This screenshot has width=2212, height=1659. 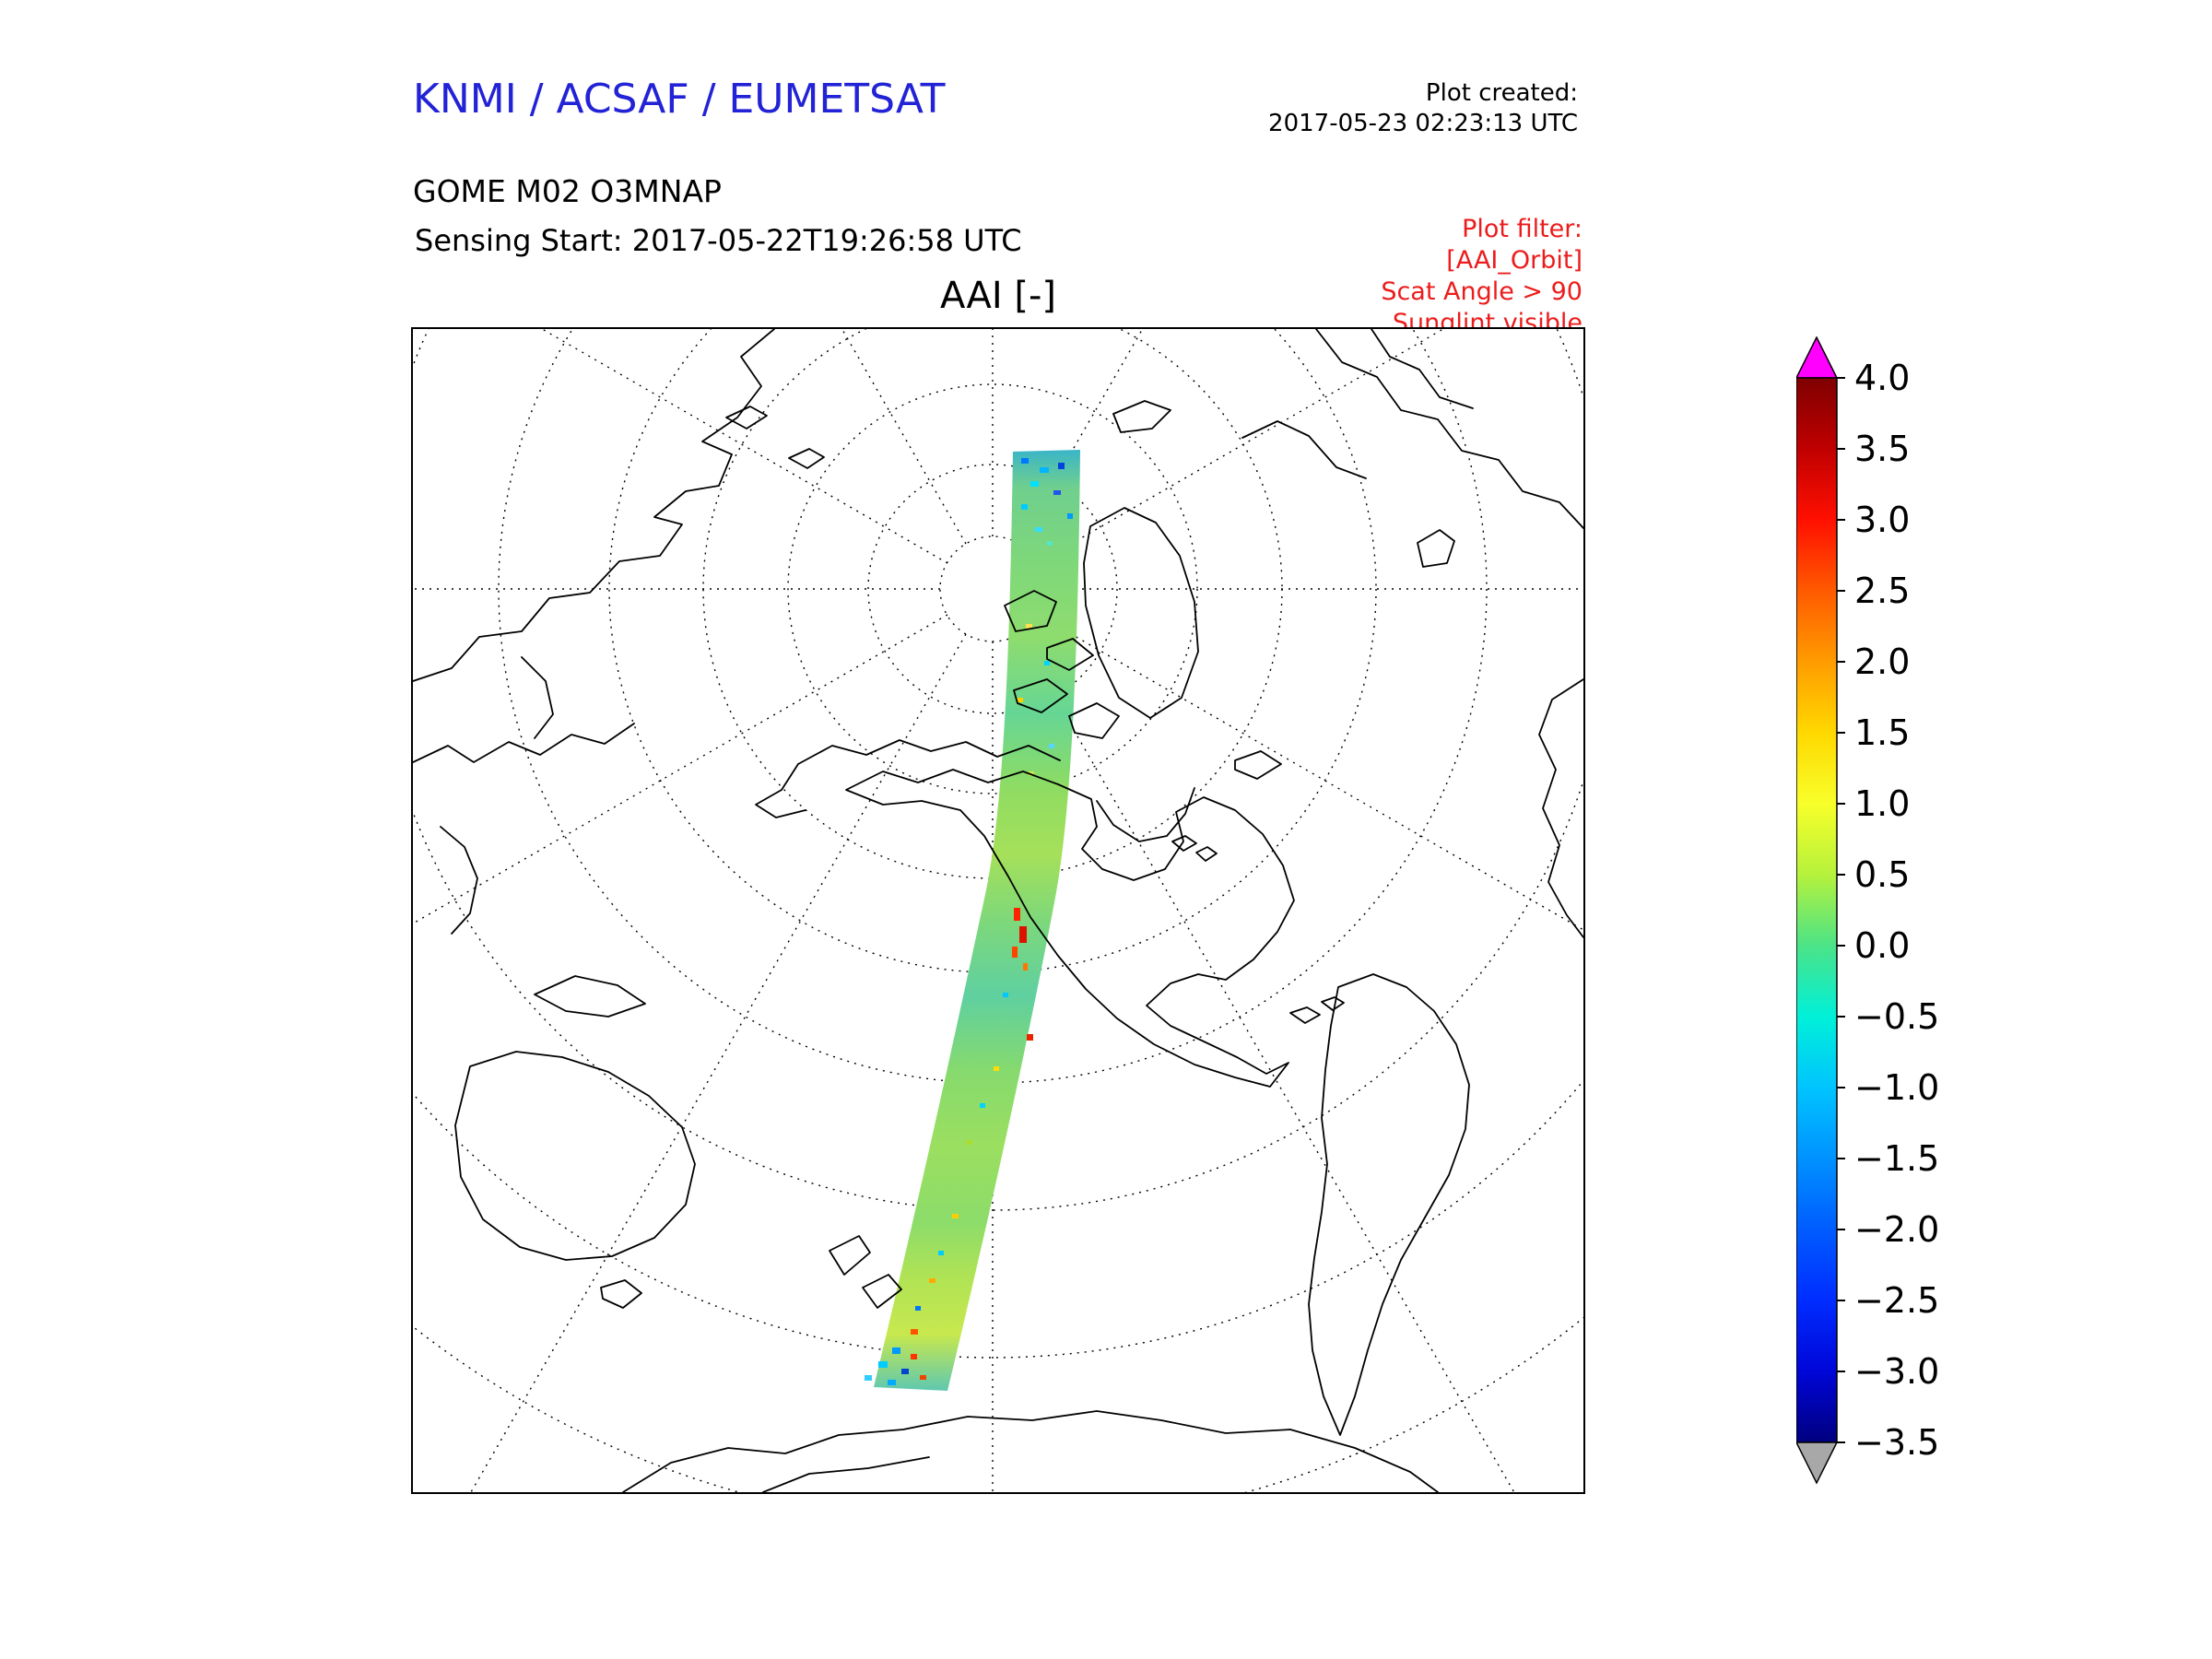 I want to click on coast-north-america, so click(x=1070, y=928).